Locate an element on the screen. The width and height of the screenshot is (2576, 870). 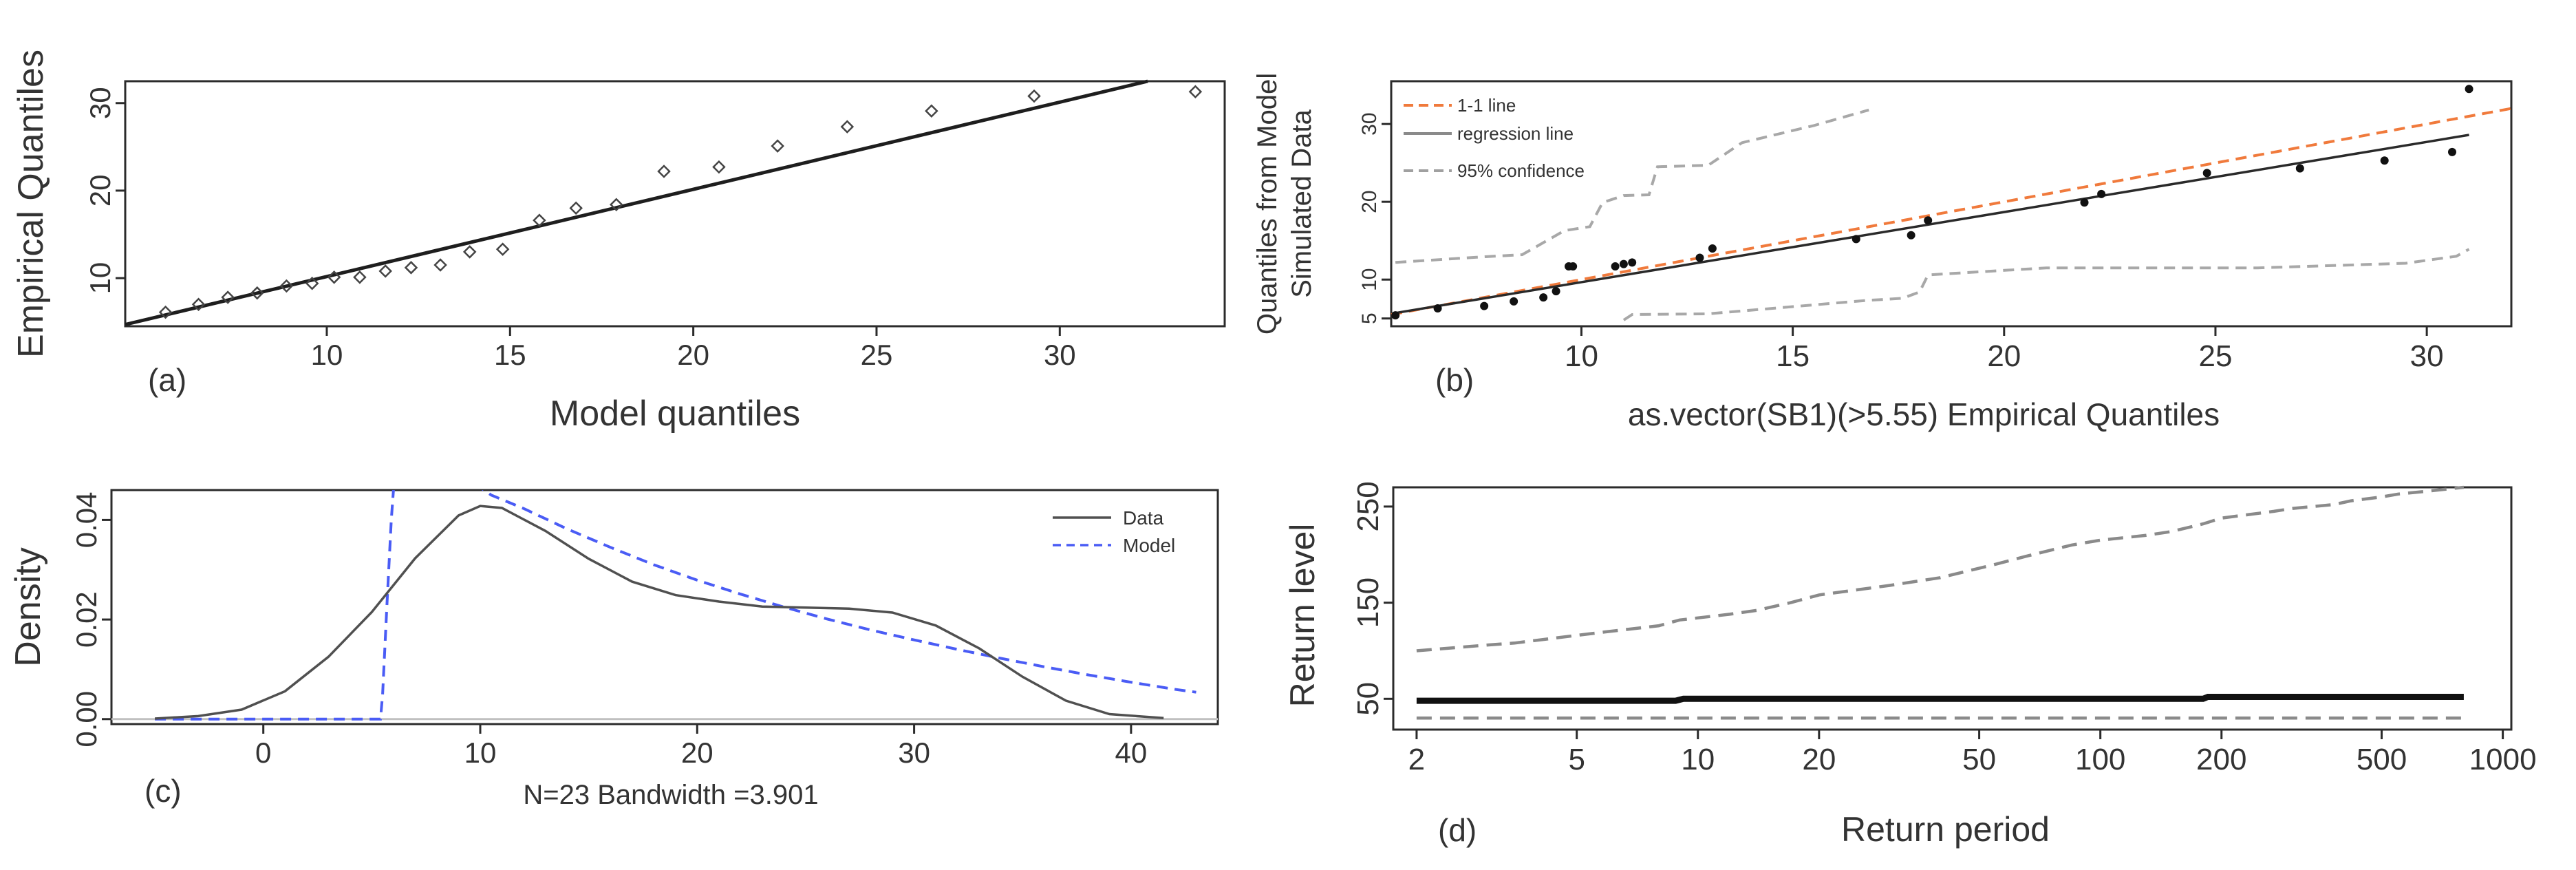
b-x-tick-label: 25 is located at coordinates (2215, 356).